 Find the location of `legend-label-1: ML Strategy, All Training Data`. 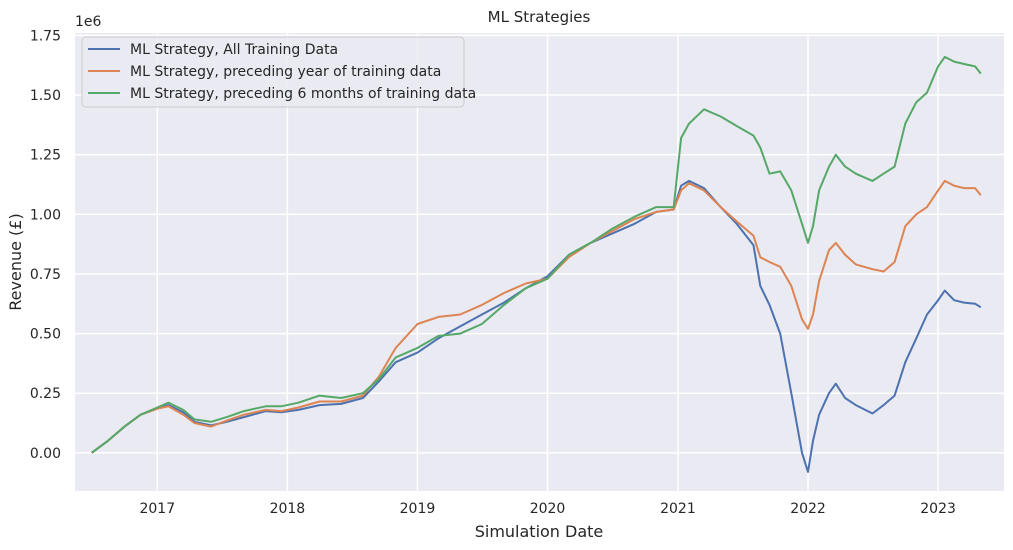

legend-label-1: ML Strategy, All Training Data is located at coordinates (234, 50).